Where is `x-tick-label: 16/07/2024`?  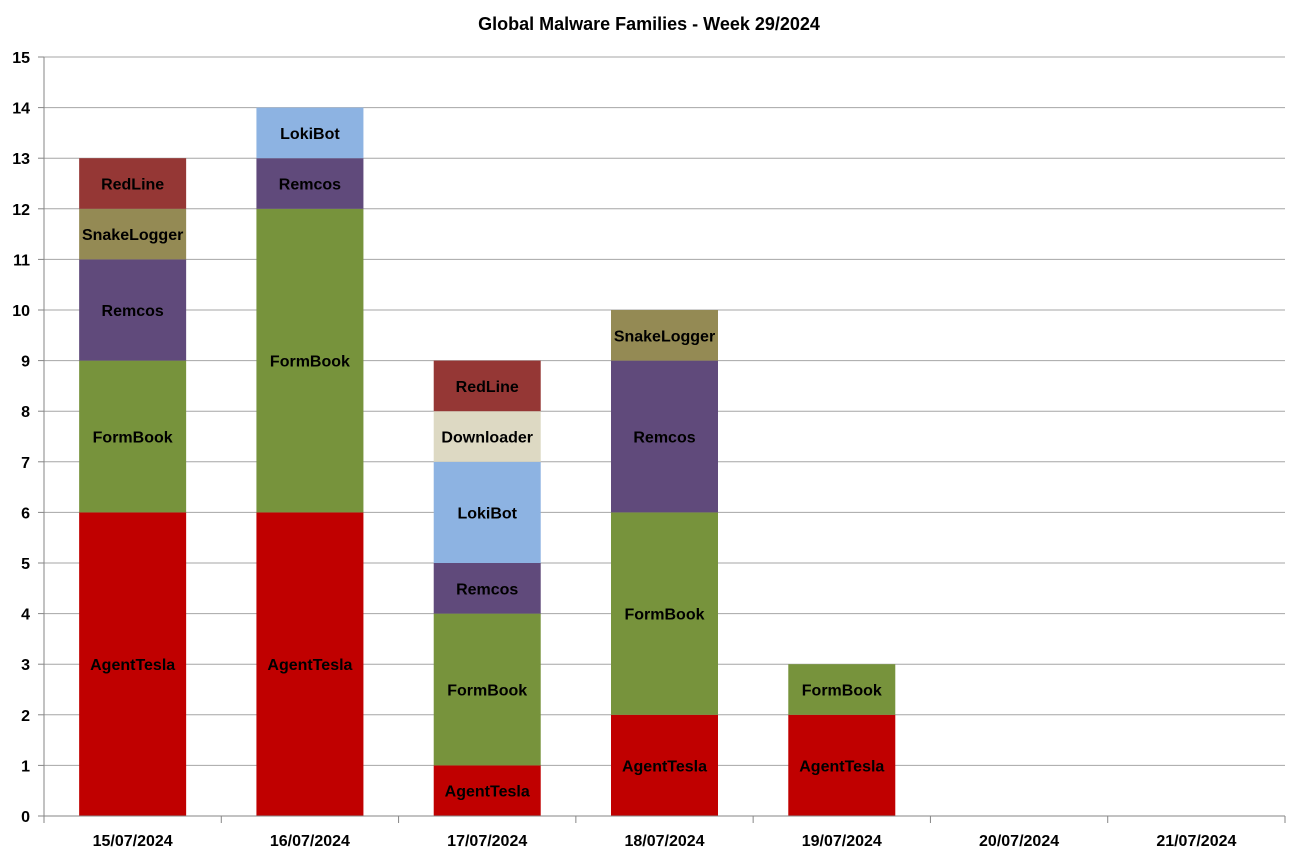 x-tick-label: 16/07/2024 is located at coordinates (310, 841).